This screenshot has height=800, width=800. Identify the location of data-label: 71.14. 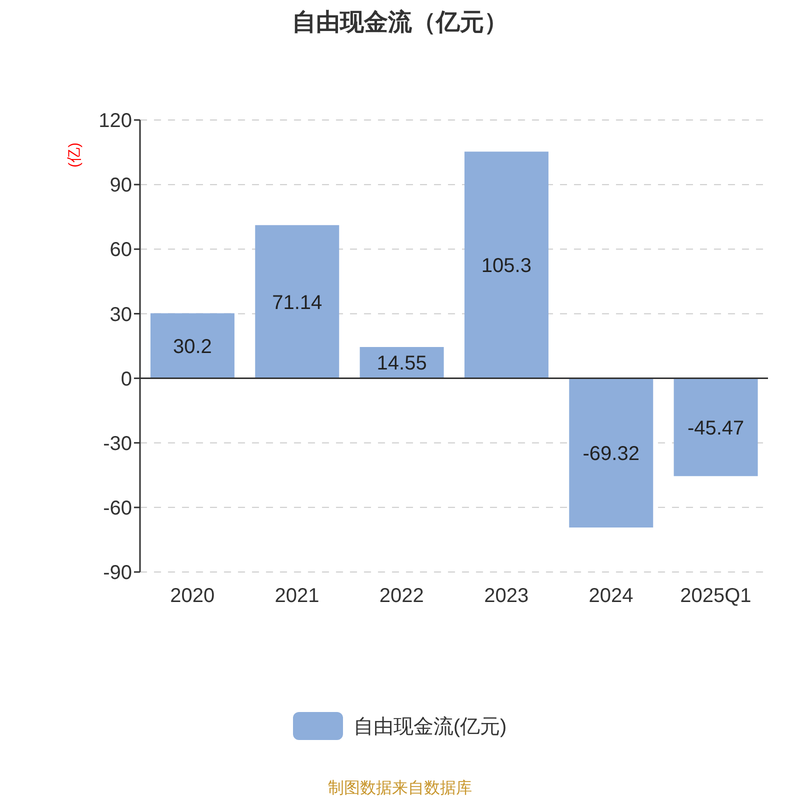
(297, 303).